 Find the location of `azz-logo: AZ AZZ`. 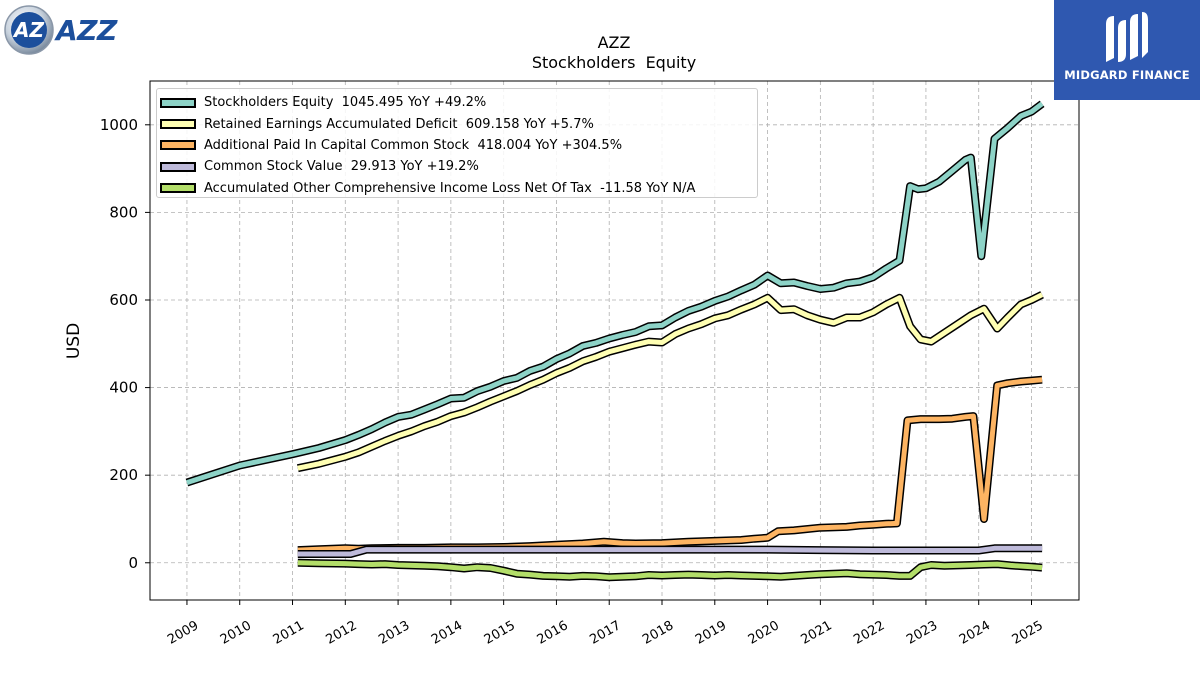

azz-logo: AZ AZZ is located at coordinates (70, 30).